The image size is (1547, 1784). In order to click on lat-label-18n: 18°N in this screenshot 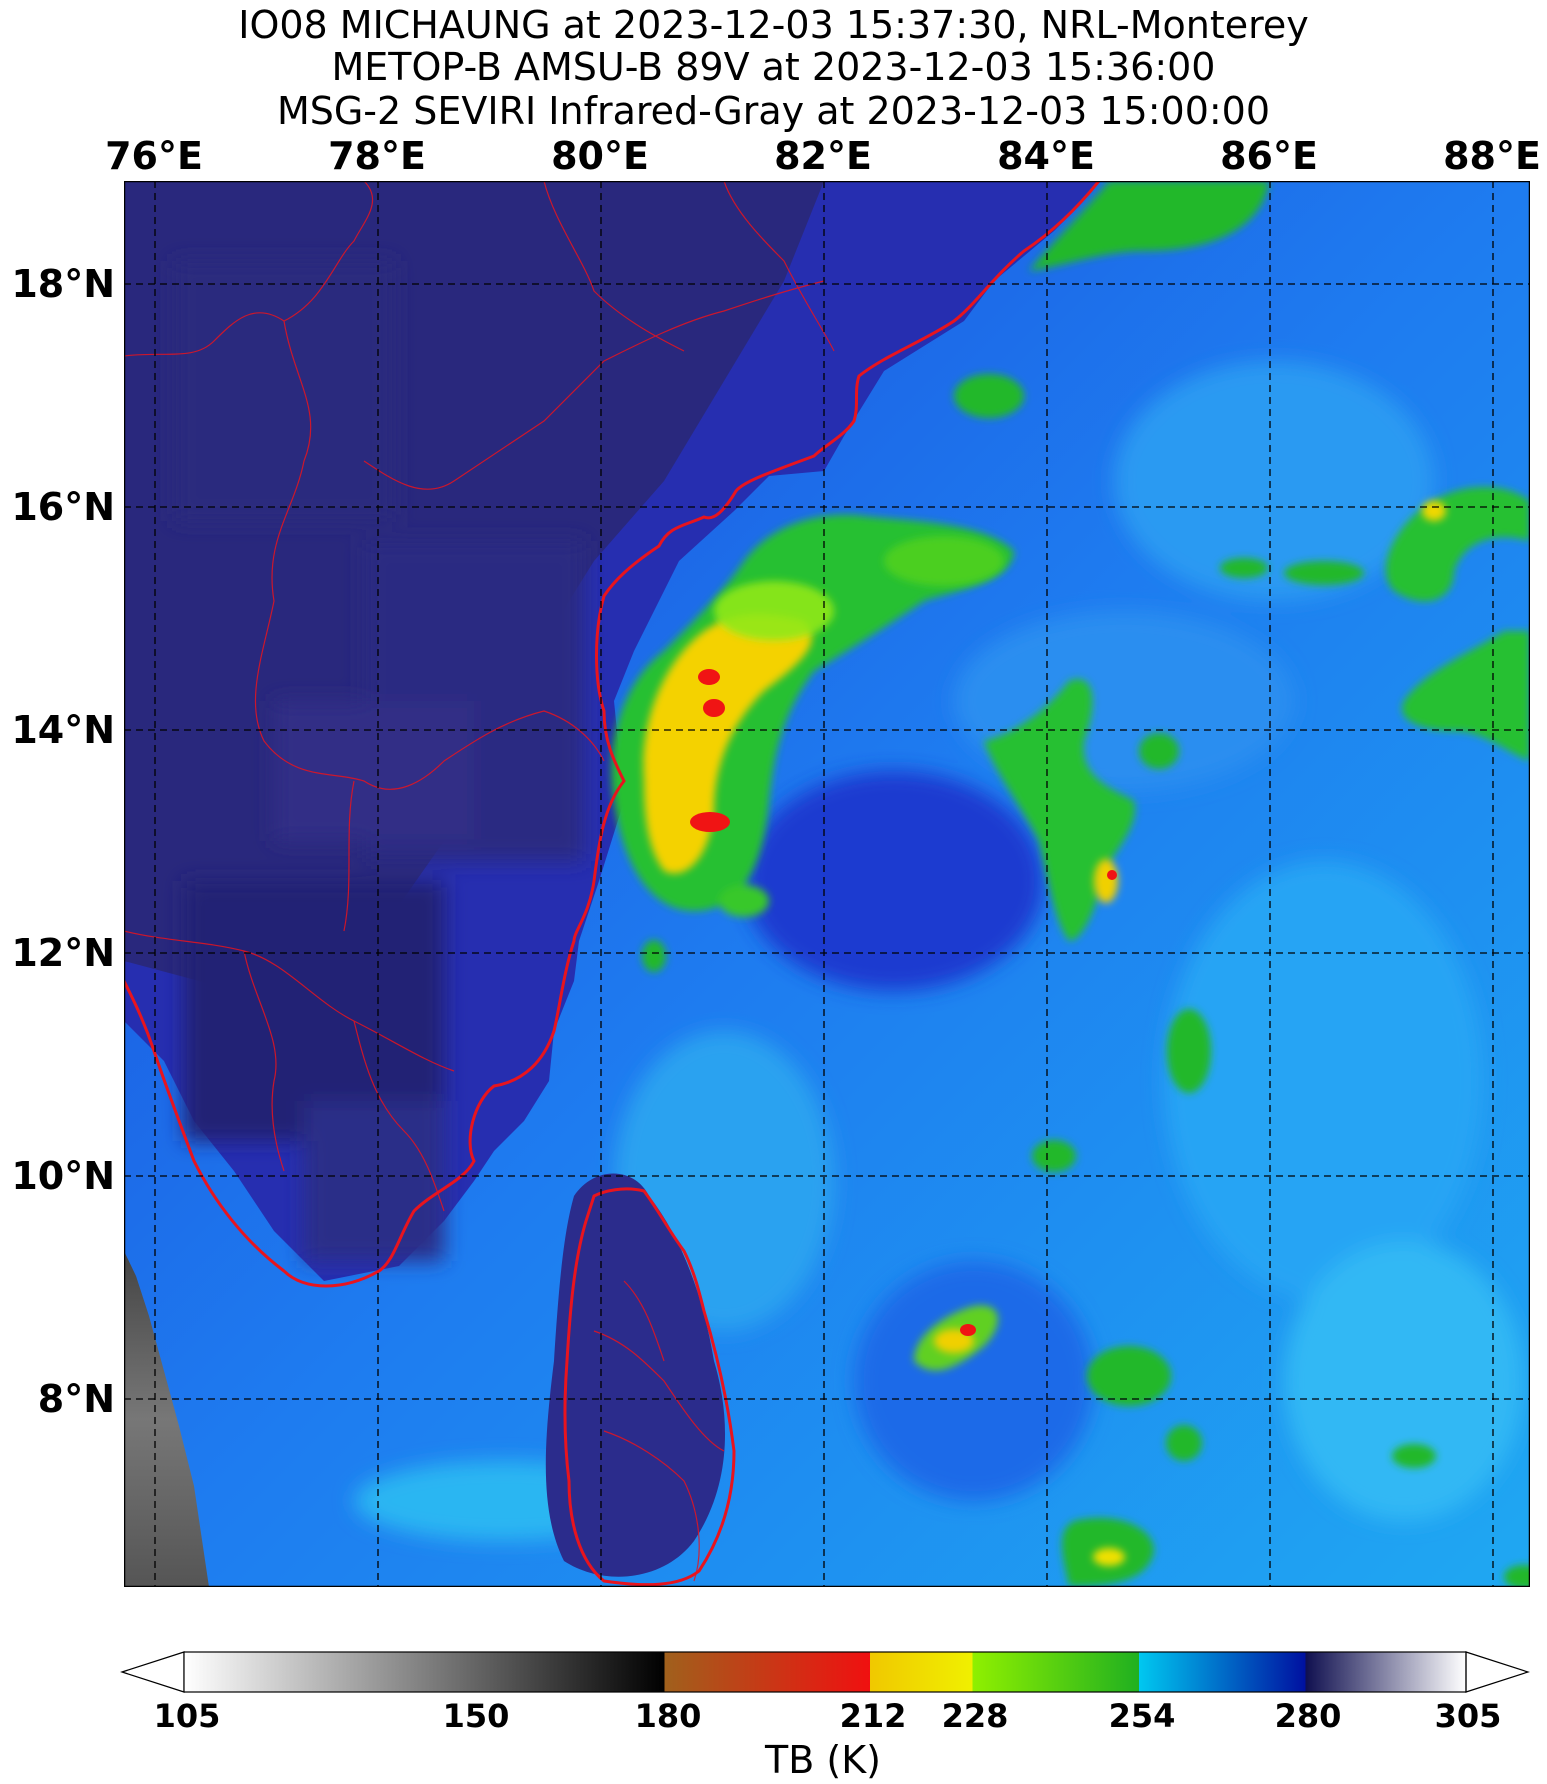, I will do `click(63, 284)`.